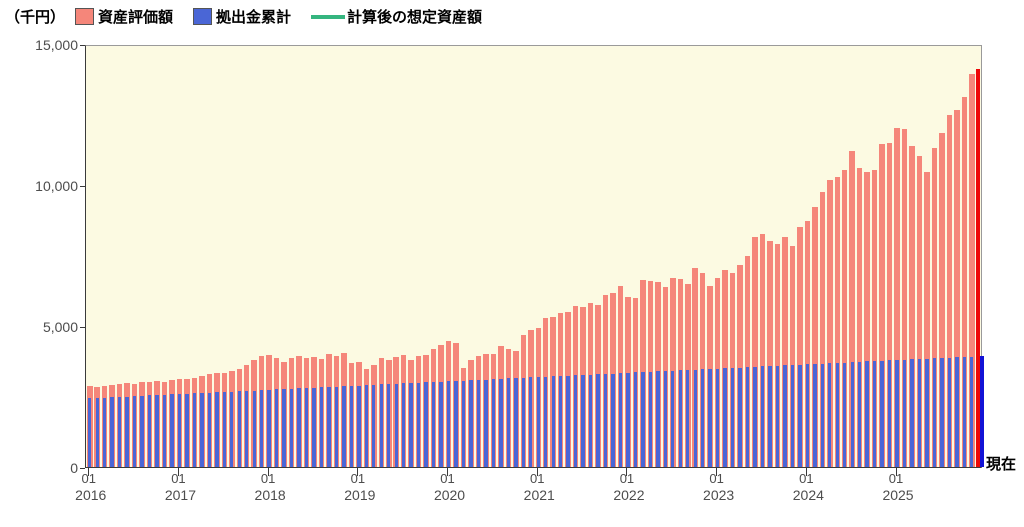 The width and height of the screenshot is (1024, 527). What do you see at coordinates (91, 495) in the screenshot?
I see `x-axis-year-label-2016: 2016` at bounding box center [91, 495].